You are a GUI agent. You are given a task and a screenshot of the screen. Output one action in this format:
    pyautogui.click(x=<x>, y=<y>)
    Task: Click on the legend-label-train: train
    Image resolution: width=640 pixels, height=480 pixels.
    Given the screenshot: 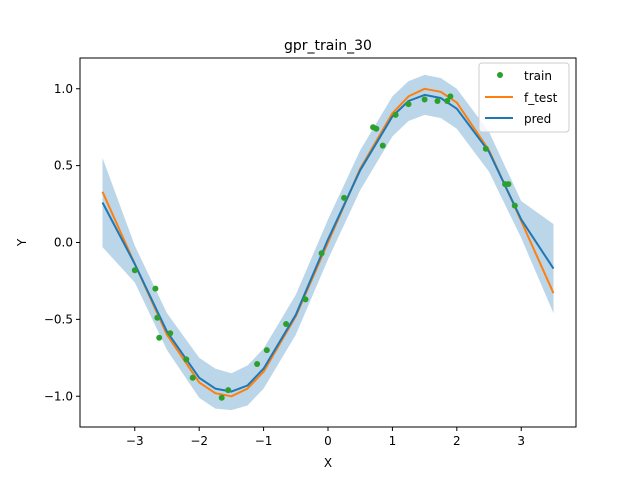 What is the action you would take?
    pyautogui.click(x=538, y=76)
    